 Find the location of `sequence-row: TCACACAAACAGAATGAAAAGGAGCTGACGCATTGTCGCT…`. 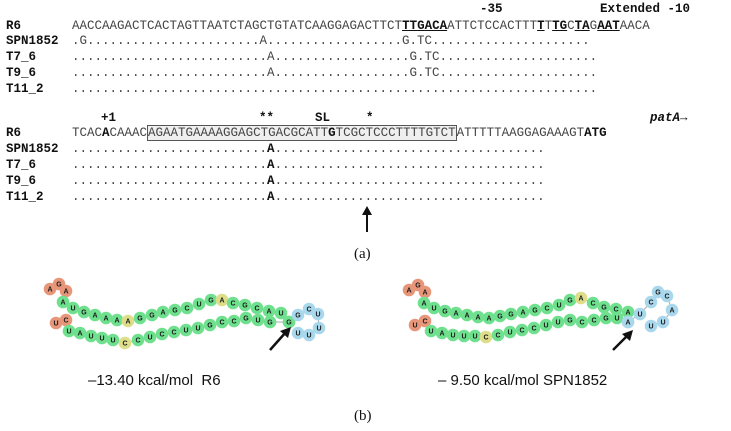

sequence-row: TCACACAAACAGAATGAAAAGGAGCTGACGCATTGTCGCT… is located at coordinates (339, 133).